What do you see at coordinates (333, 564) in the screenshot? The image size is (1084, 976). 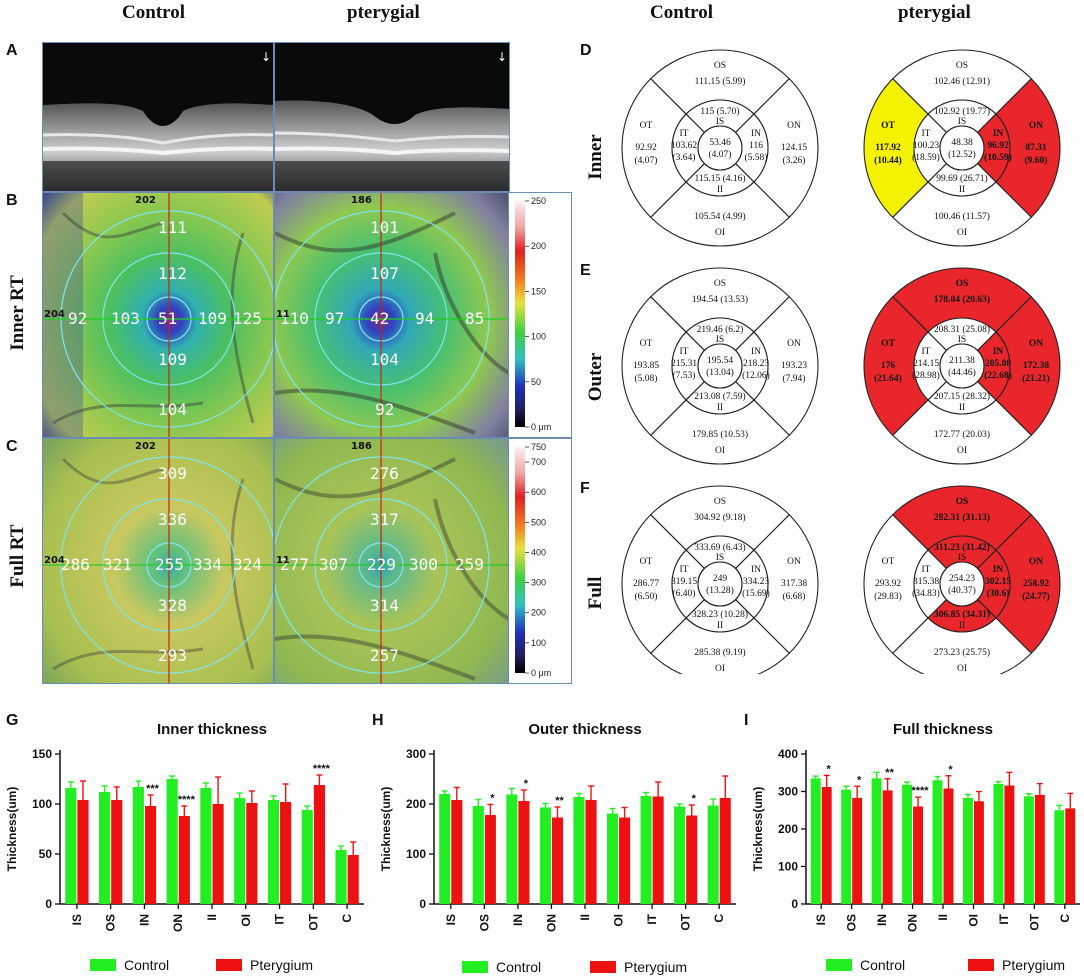 I see `map-full-pterygial-left-in: 307` at bounding box center [333, 564].